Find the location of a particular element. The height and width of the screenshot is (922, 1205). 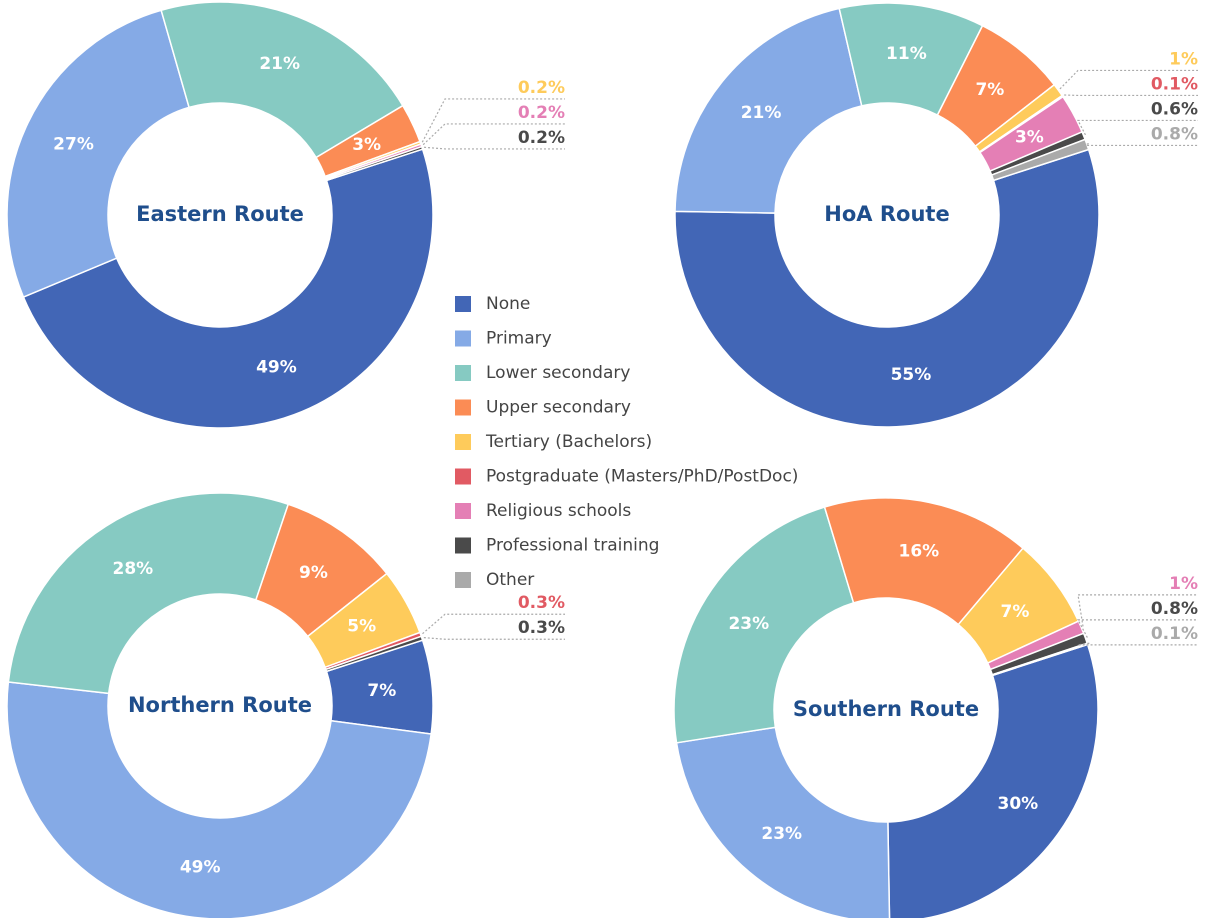

value-label: 55% is located at coordinates (911, 375).